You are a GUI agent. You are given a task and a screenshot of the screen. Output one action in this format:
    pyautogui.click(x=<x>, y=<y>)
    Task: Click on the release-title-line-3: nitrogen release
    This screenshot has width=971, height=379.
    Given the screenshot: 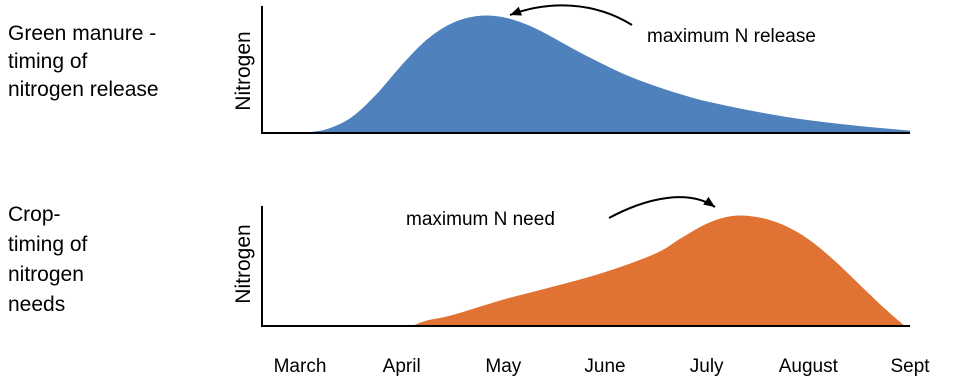 What is the action you would take?
    pyautogui.click(x=83, y=89)
    